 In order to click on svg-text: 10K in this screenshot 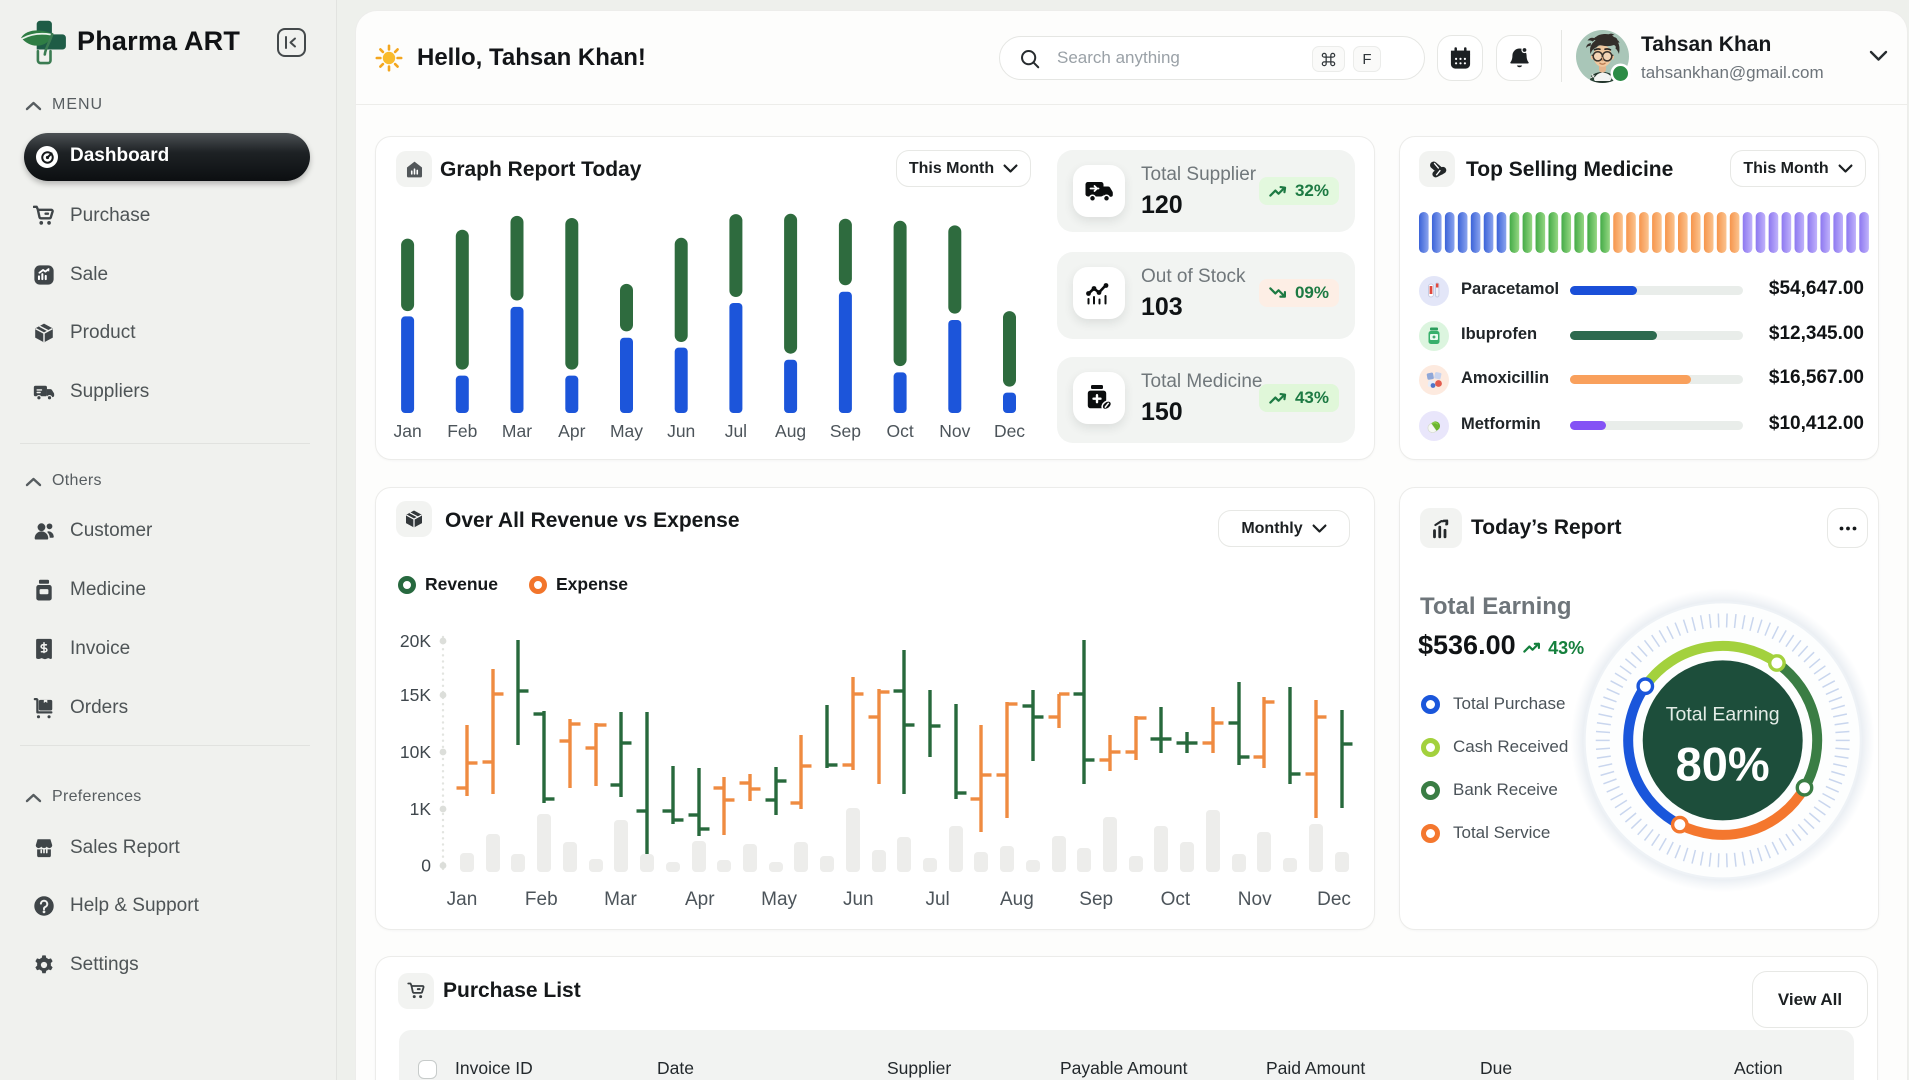, I will do `click(415, 752)`.